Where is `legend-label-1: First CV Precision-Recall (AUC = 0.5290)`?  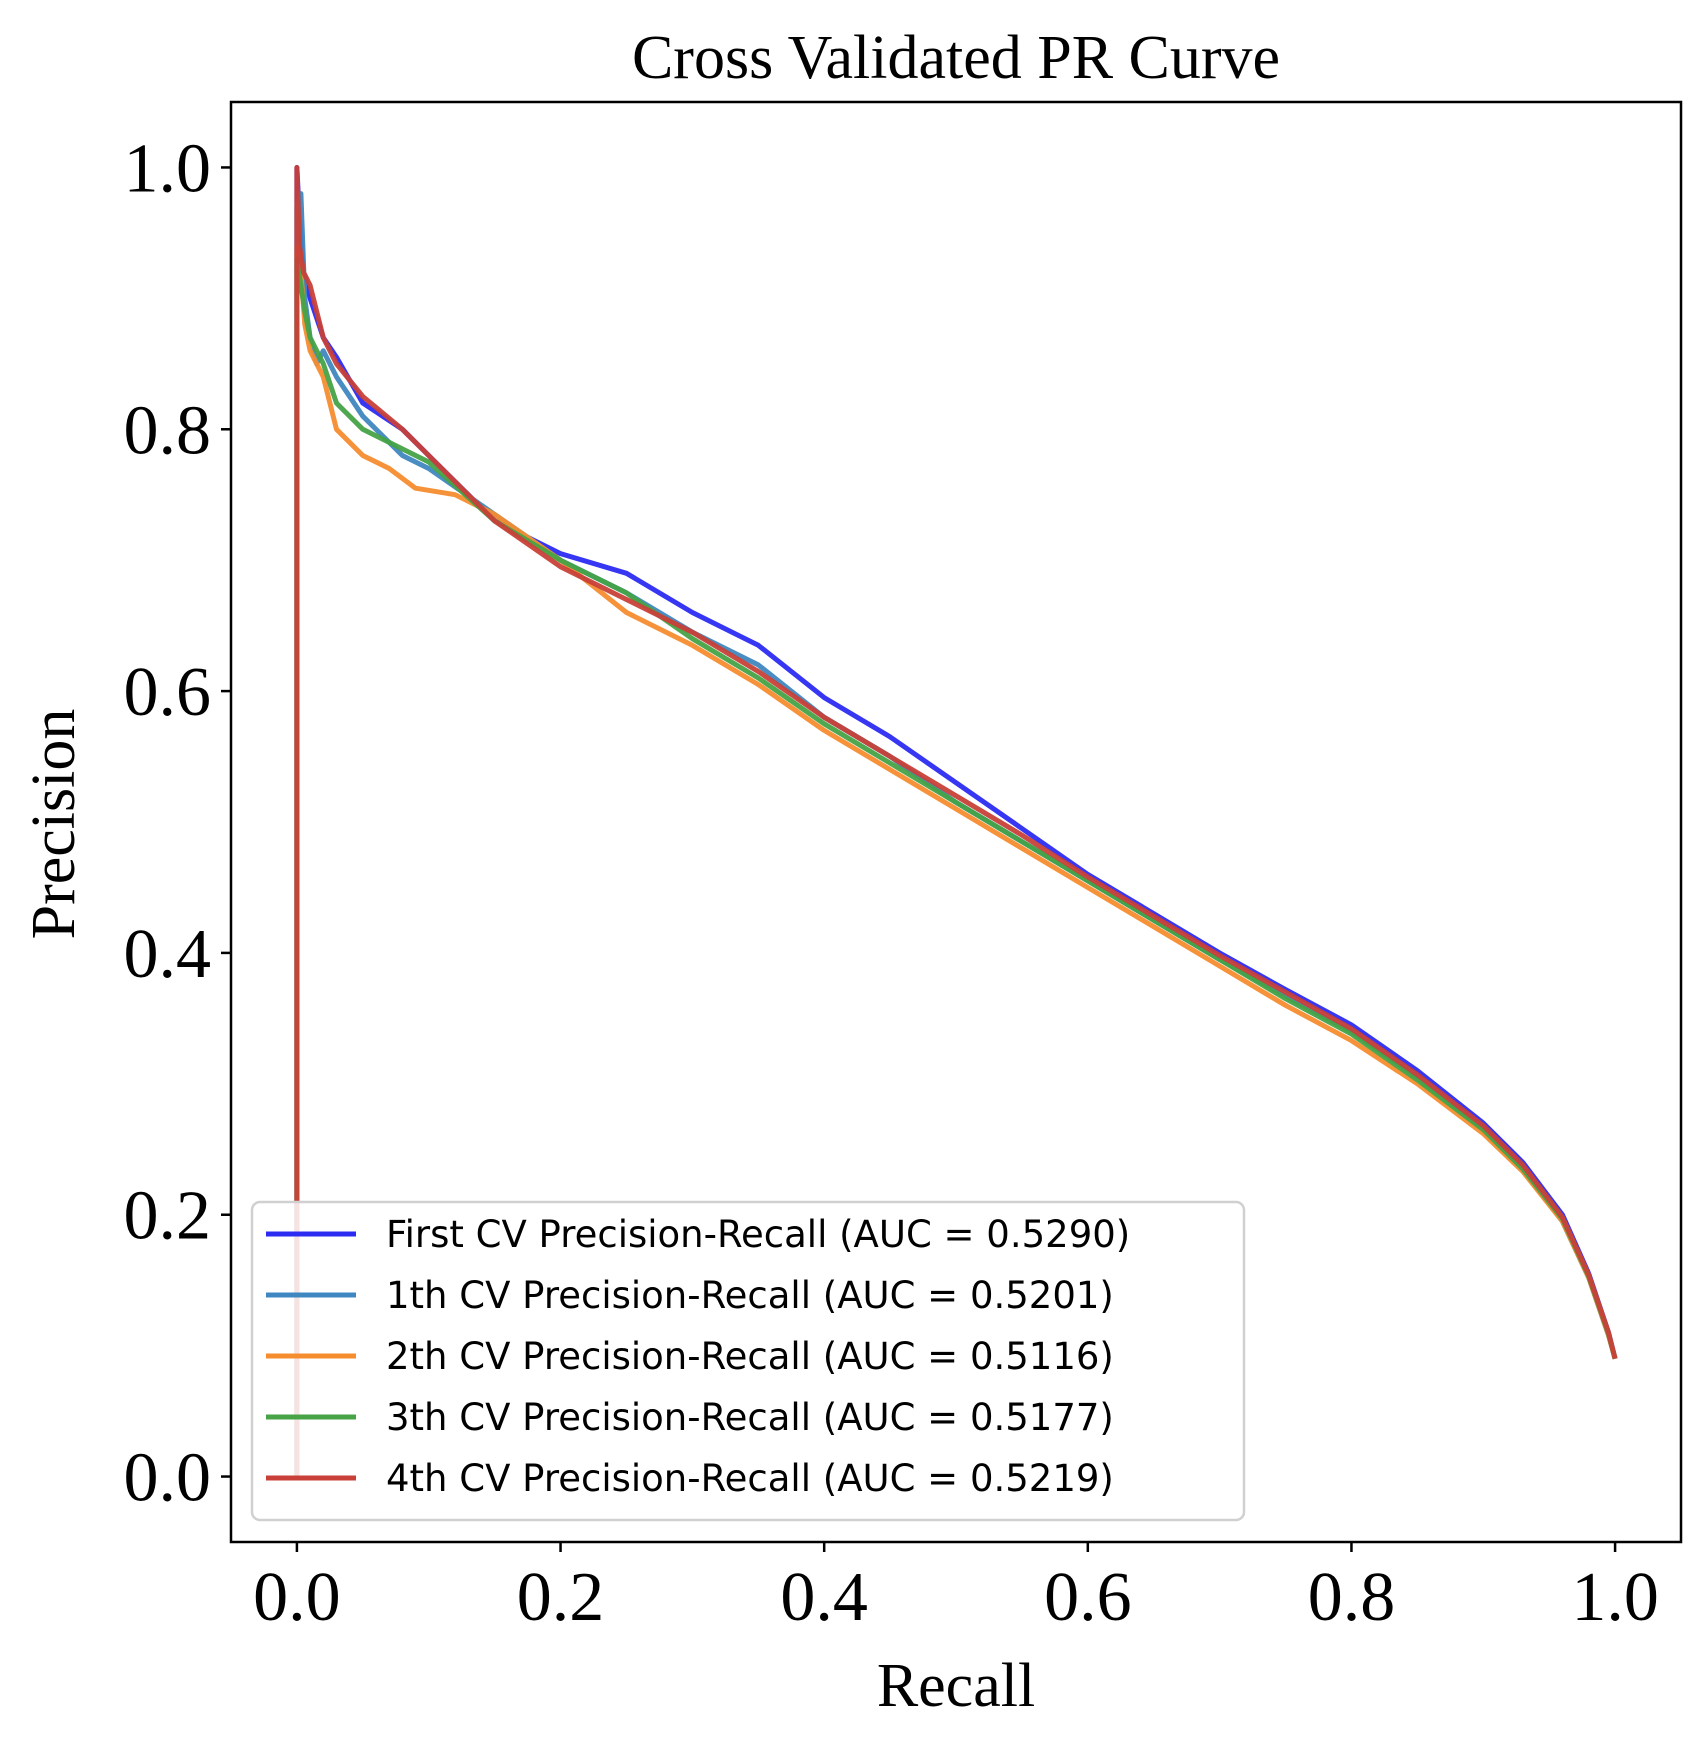 legend-label-1: First CV Precision-Recall (AUC = 0.5290) is located at coordinates (758, 1234).